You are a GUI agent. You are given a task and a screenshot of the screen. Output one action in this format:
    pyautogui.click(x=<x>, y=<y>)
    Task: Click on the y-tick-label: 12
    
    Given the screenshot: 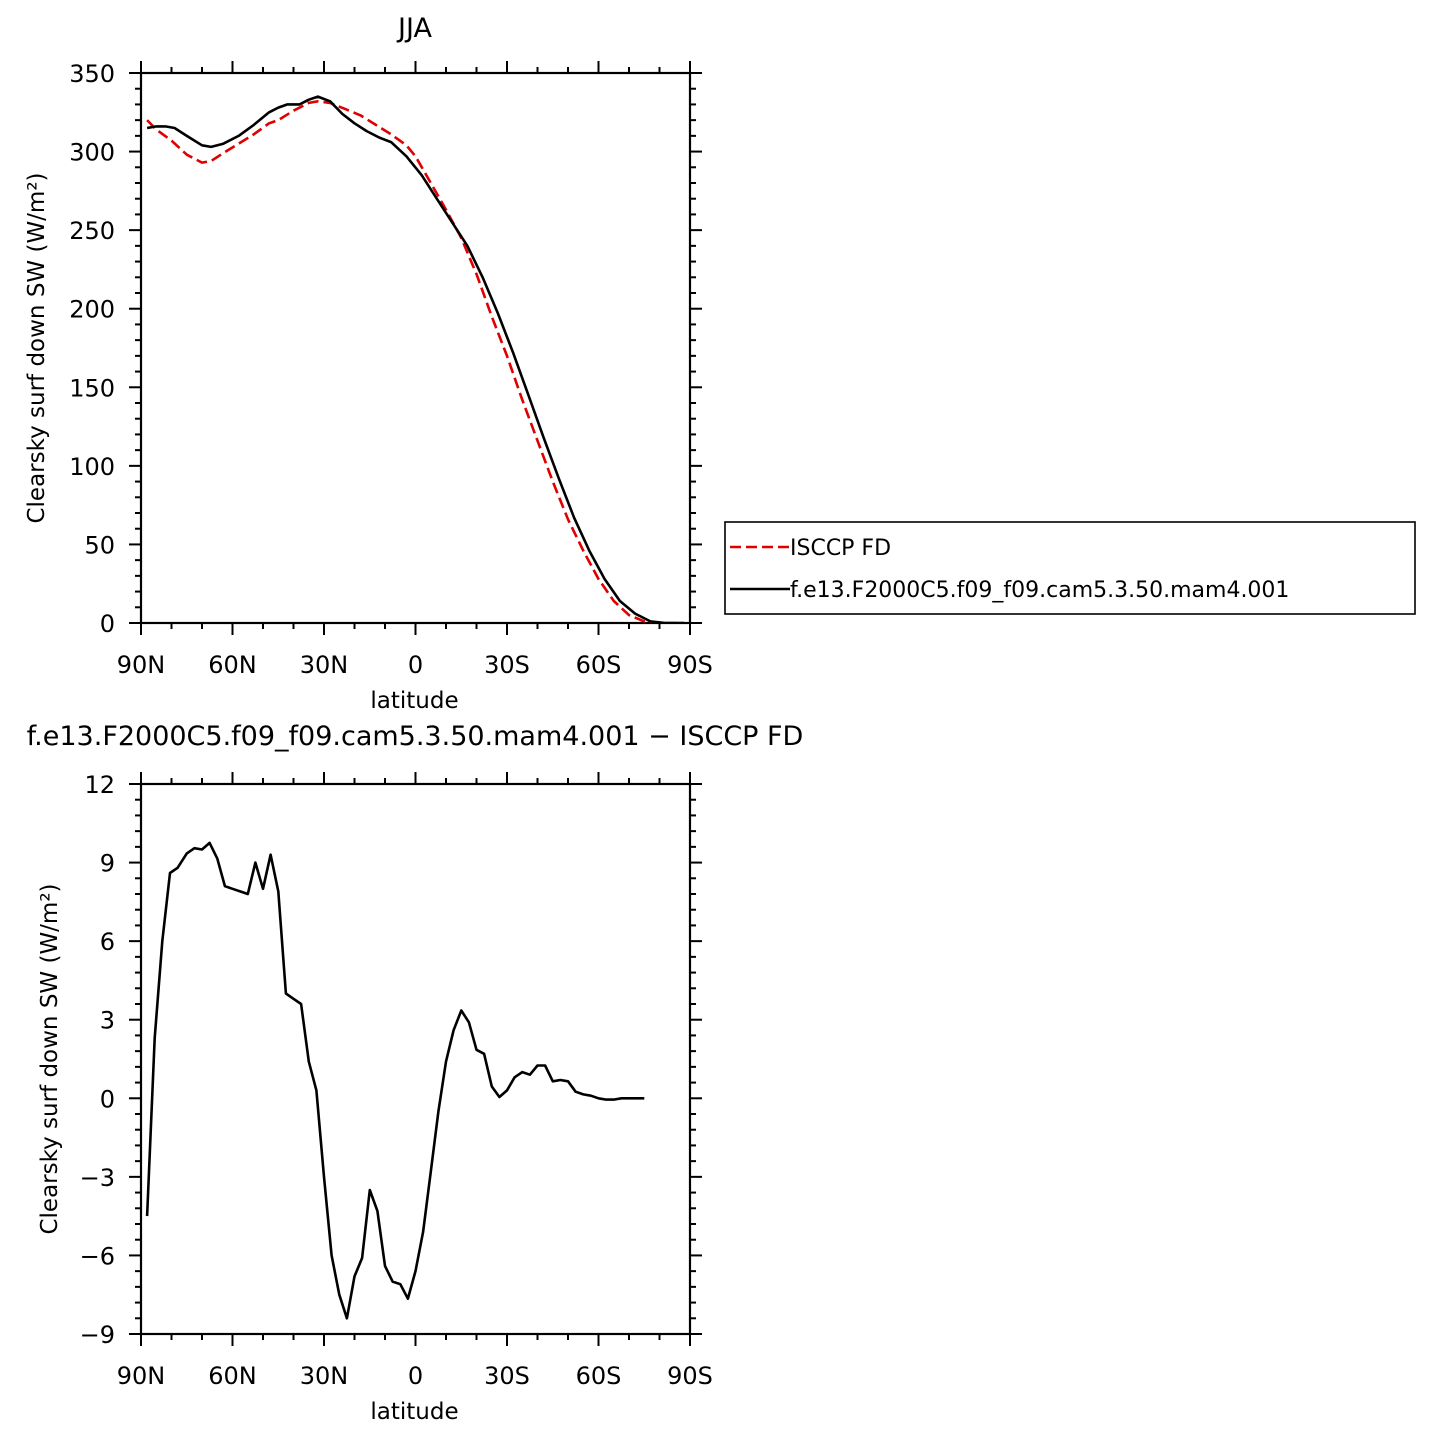 What is the action you would take?
    pyautogui.click(x=99, y=785)
    